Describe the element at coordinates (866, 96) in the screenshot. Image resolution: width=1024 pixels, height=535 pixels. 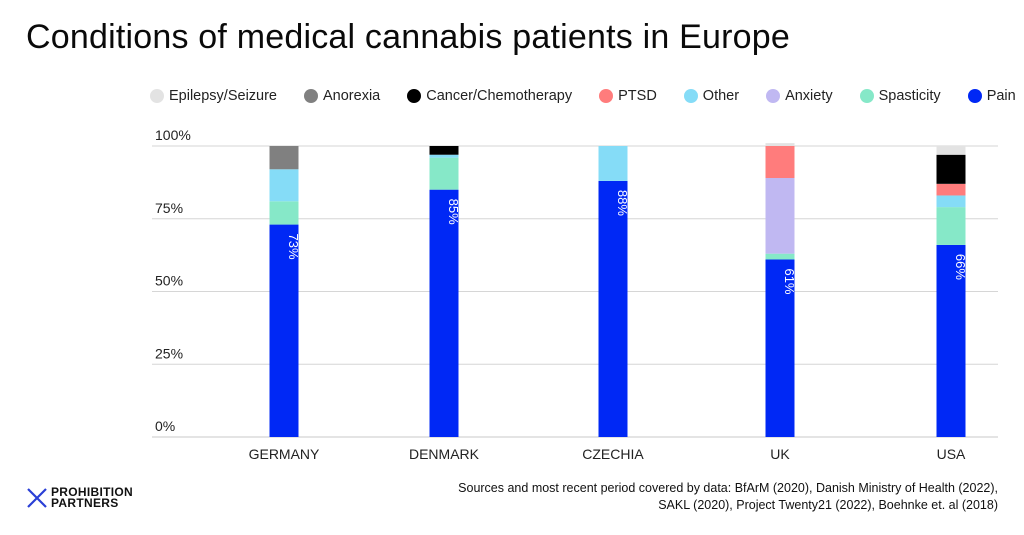
I see `legend-swatch-spasticity` at that location.